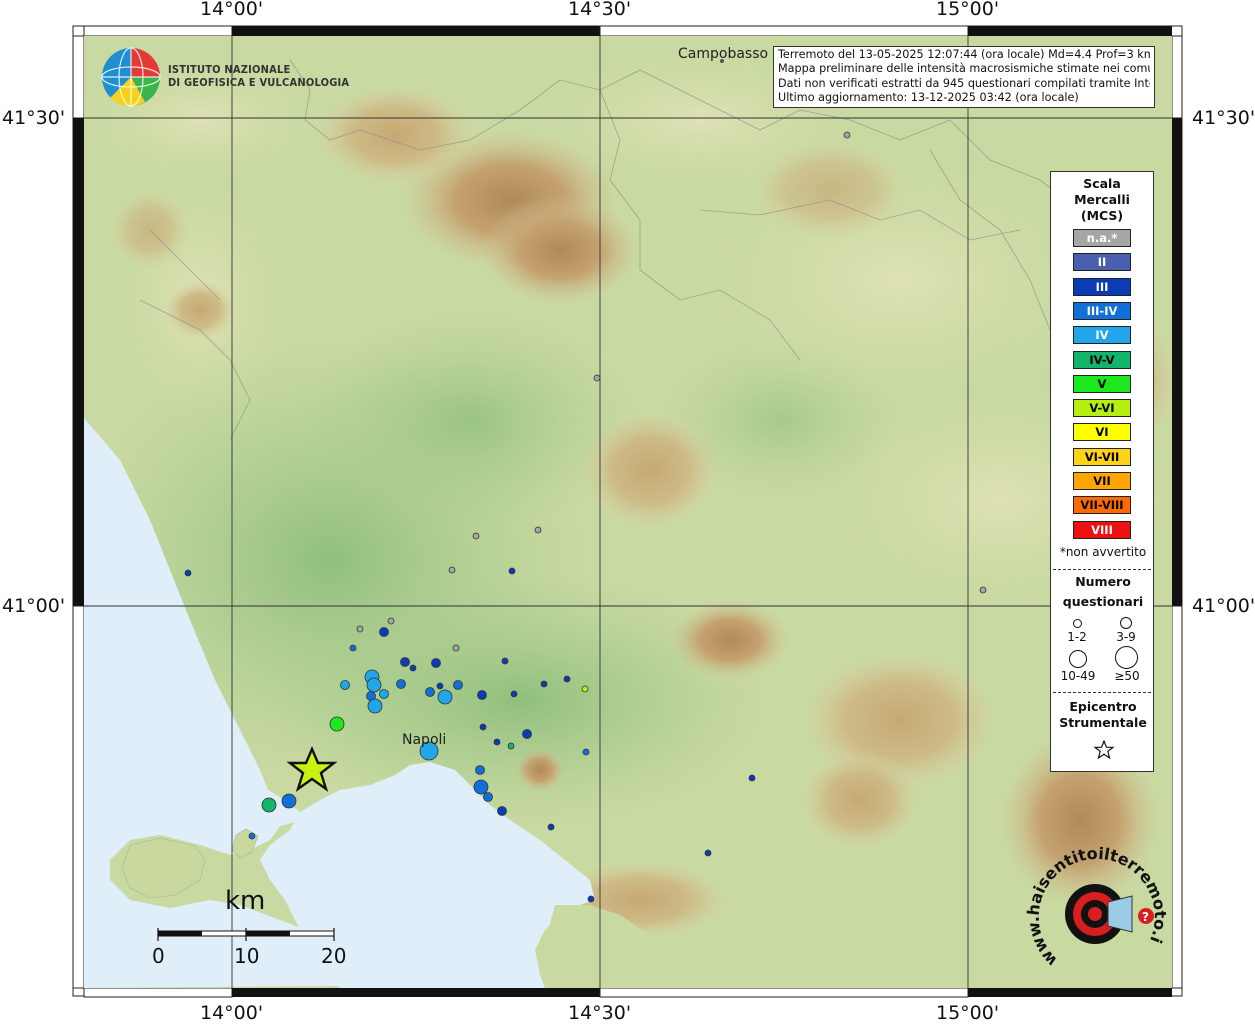  Describe the element at coordinates (1103, 601) in the screenshot. I see `legend-count-title-line2: questionari` at that location.